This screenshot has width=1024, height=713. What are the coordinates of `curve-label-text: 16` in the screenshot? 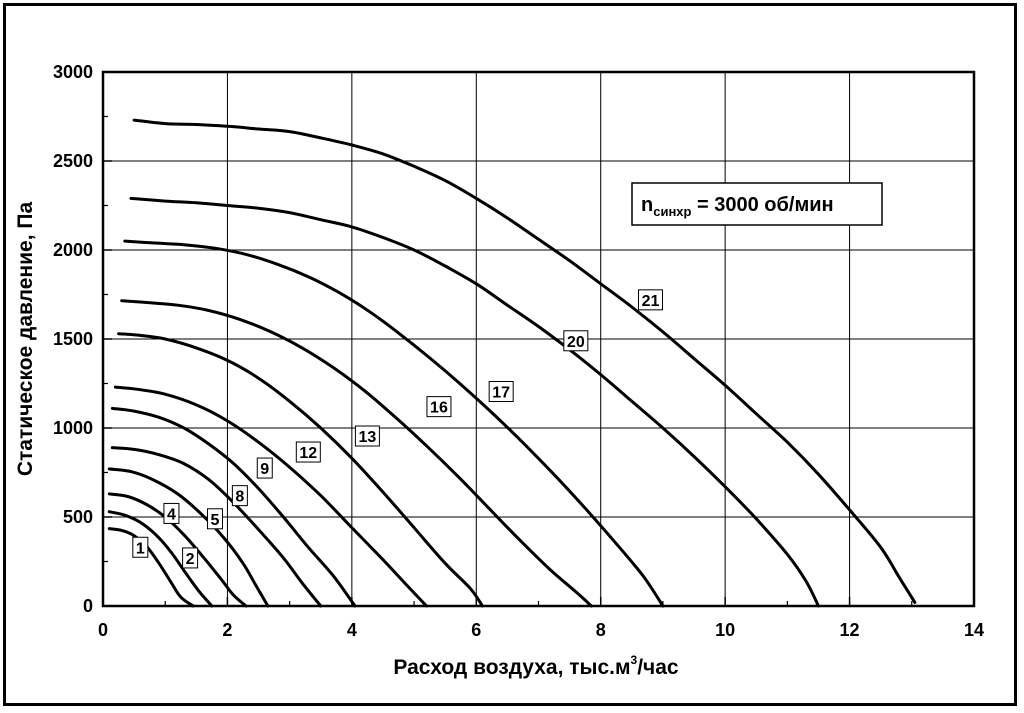 It's located at (439, 408).